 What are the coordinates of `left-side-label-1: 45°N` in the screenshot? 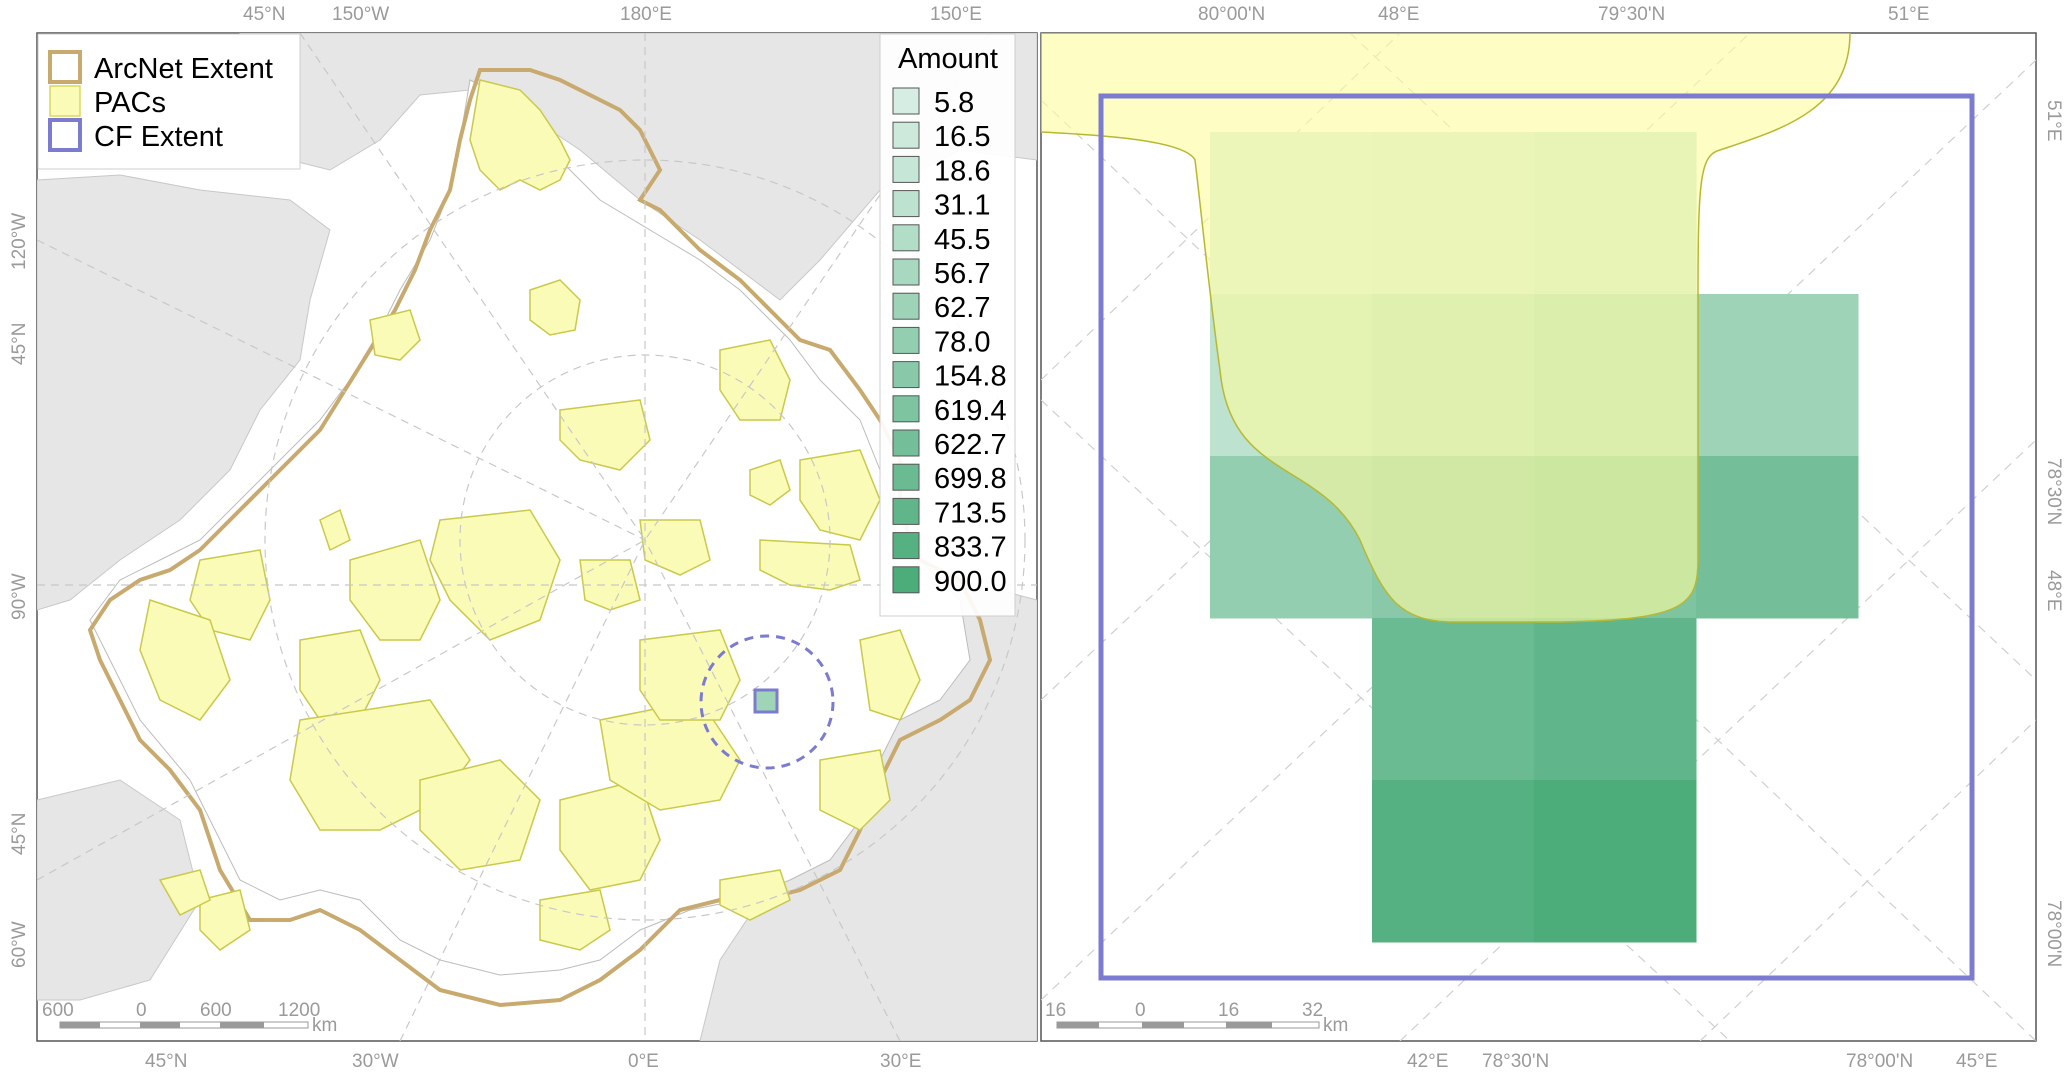 It's located at (19, 344).